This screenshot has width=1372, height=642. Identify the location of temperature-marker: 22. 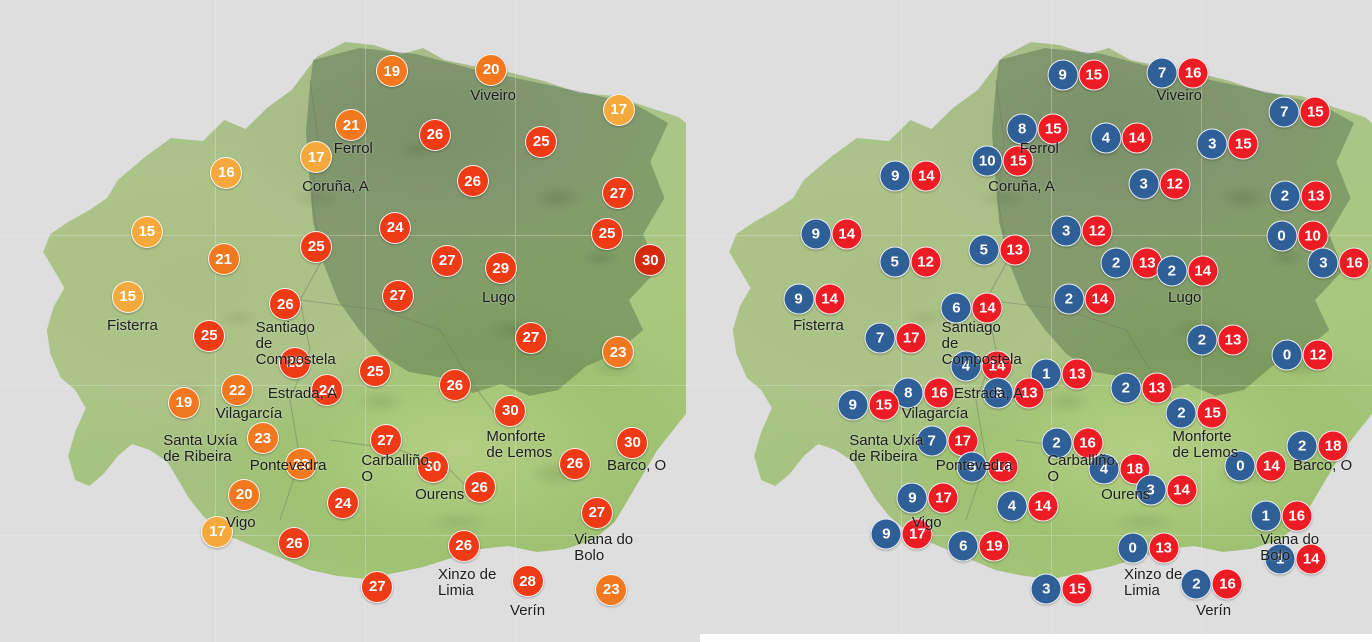
(237, 390).